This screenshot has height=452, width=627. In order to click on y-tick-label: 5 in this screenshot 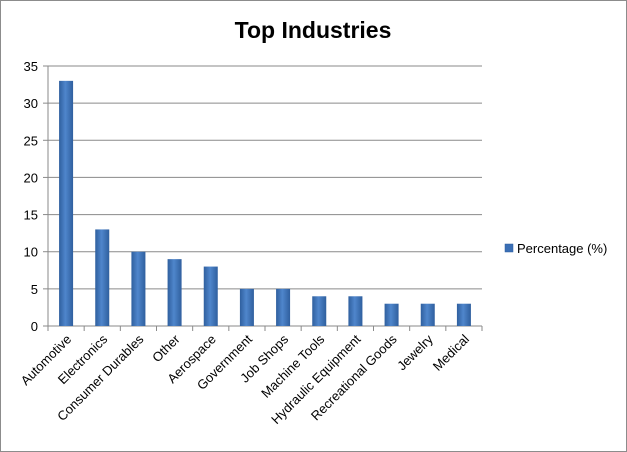, I will do `click(34, 289)`.